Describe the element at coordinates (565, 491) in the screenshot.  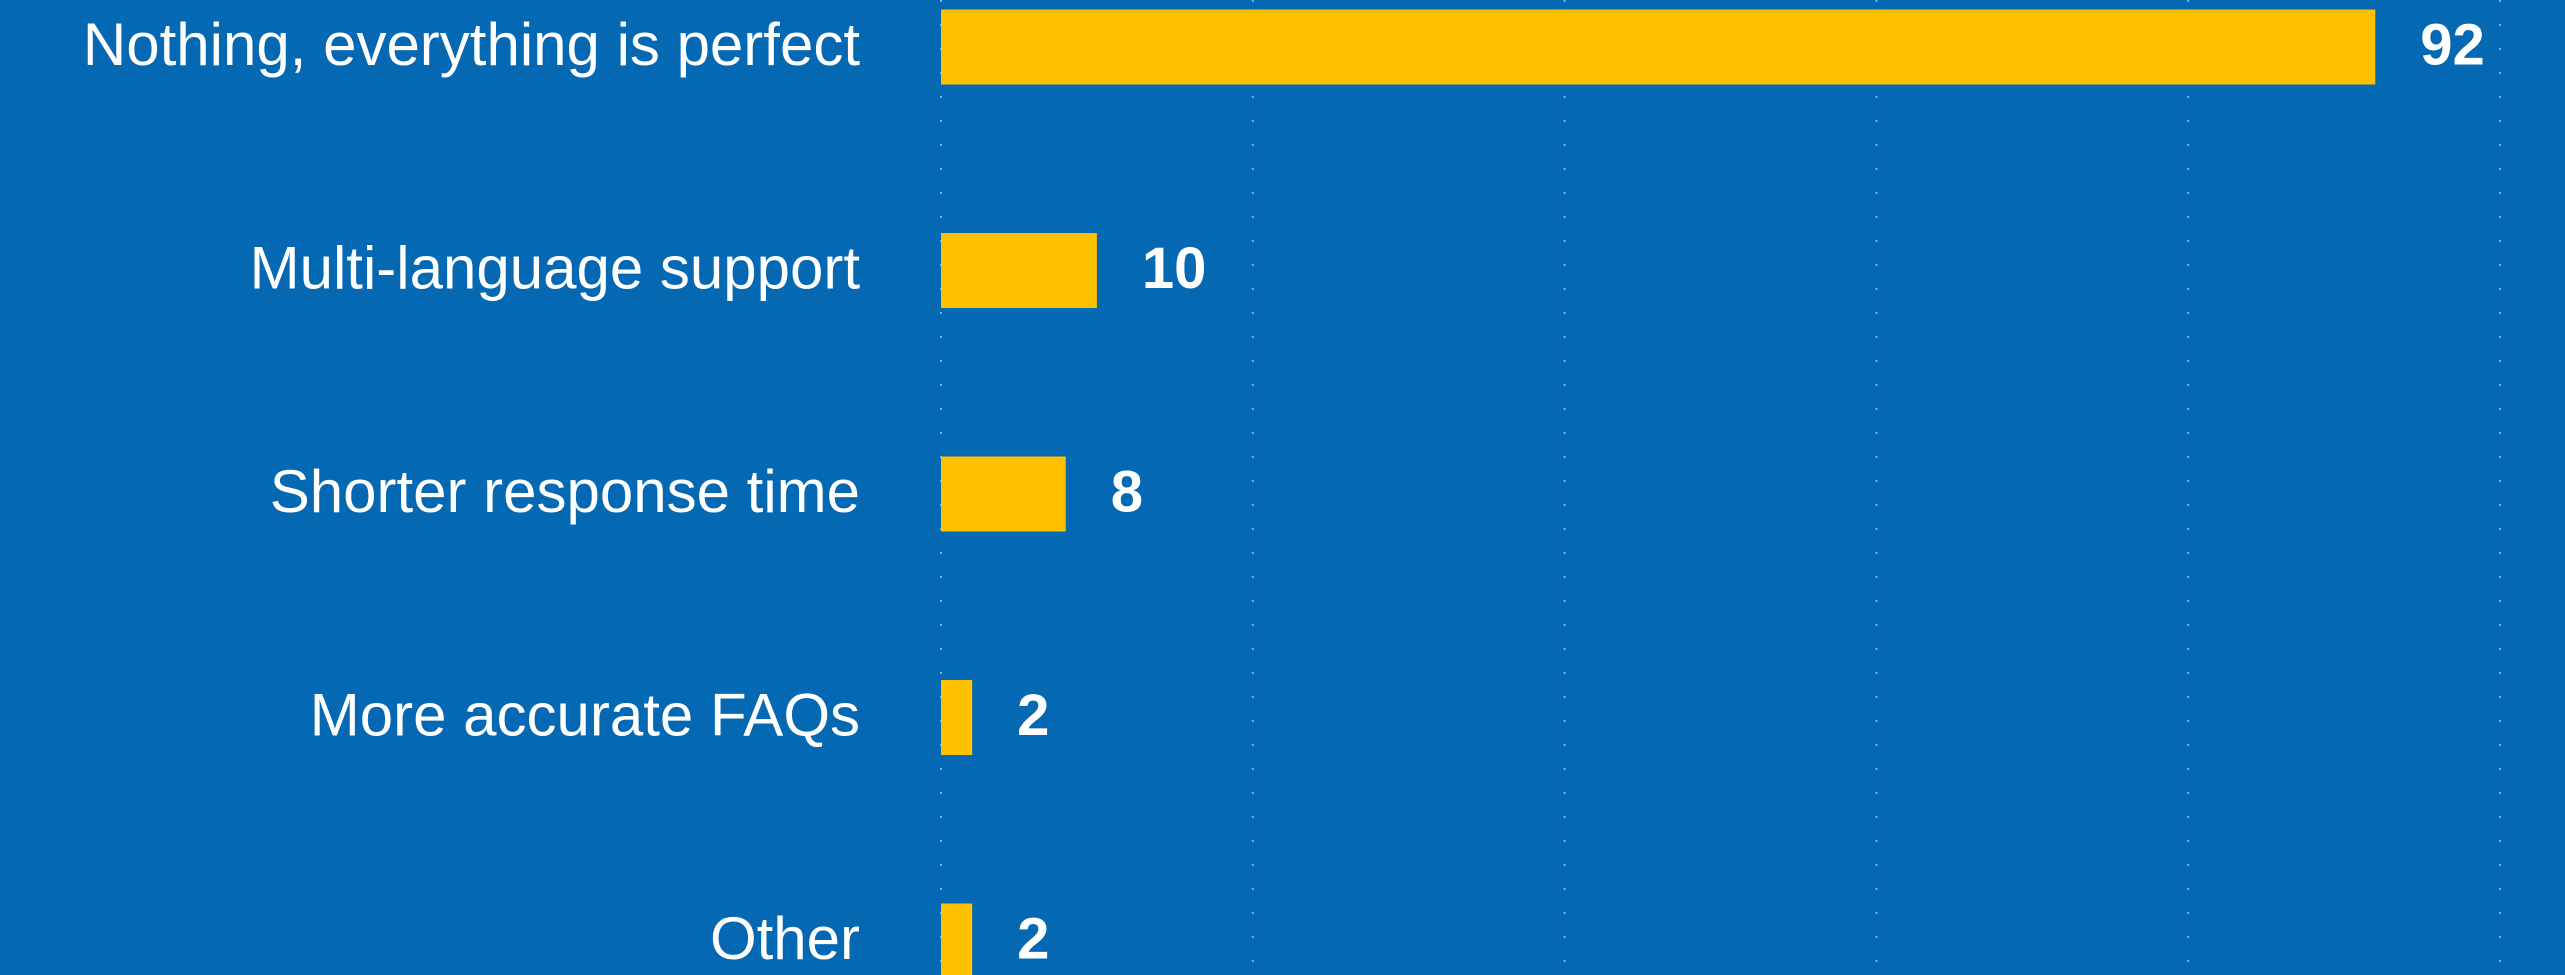
I see `category-label: Shorter response time` at that location.